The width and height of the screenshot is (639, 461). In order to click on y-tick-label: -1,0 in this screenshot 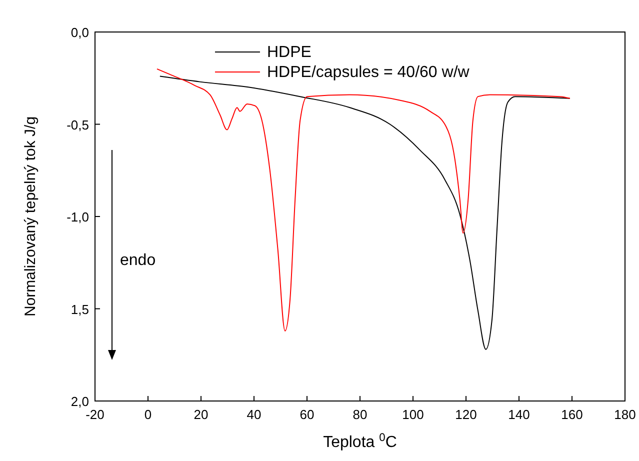, I will do `click(77, 217)`.